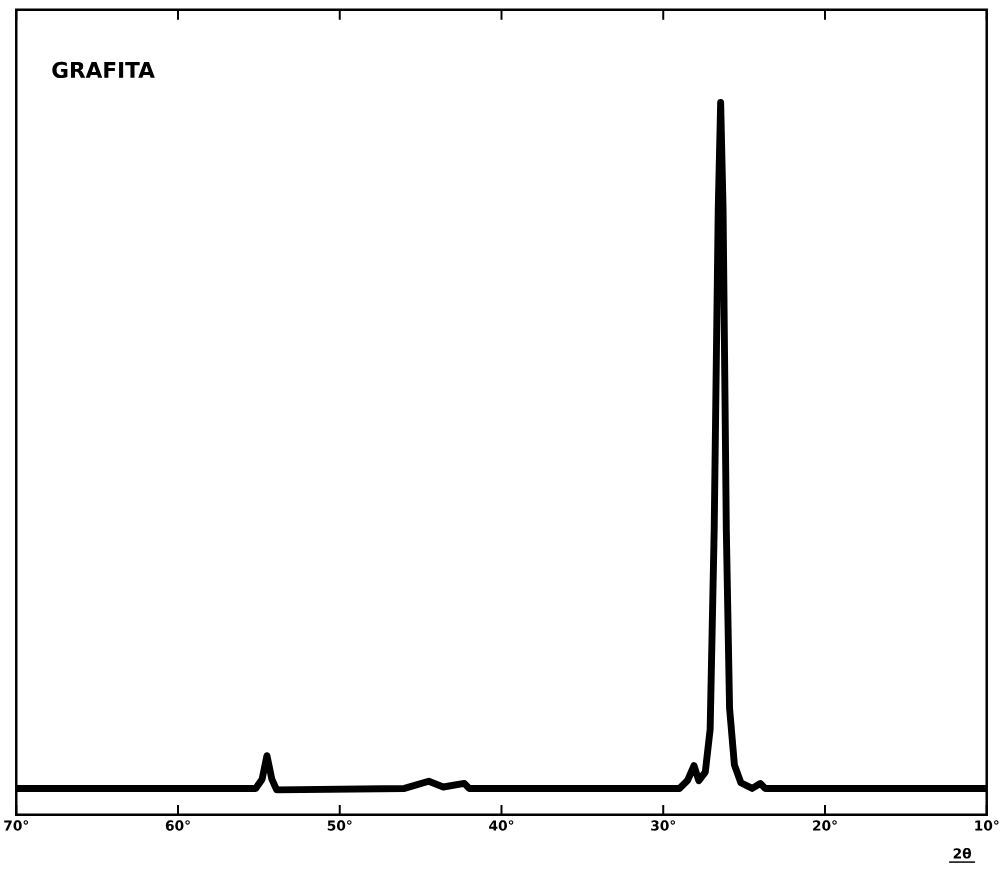 This screenshot has height=876, width=1003. What do you see at coordinates (962, 853) in the screenshot?
I see `x-axis-title: 2θ` at bounding box center [962, 853].